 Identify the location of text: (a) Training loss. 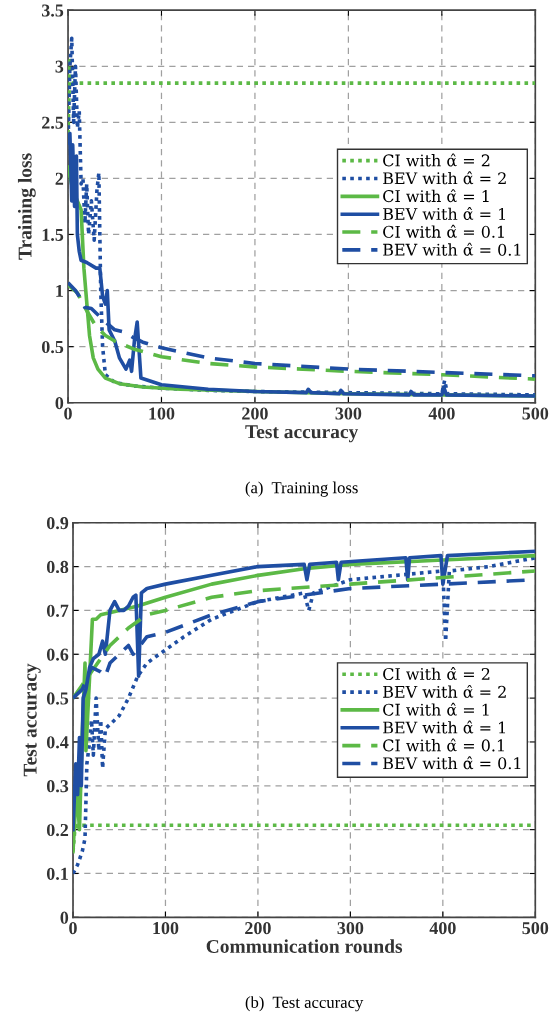
(301, 489).